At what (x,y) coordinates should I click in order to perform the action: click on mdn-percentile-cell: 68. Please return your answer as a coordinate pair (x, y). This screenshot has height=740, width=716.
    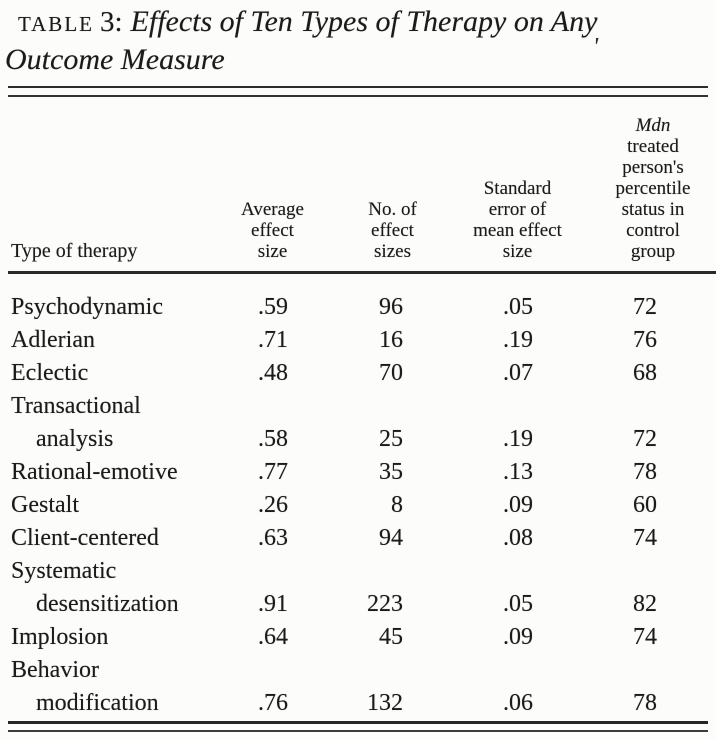
    Looking at the image, I should click on (645, 373).